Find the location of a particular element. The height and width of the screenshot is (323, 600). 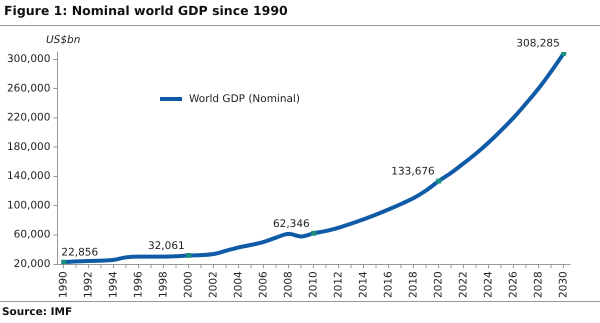

x-tick-label: 1998 is located at coordinates (163, 284).